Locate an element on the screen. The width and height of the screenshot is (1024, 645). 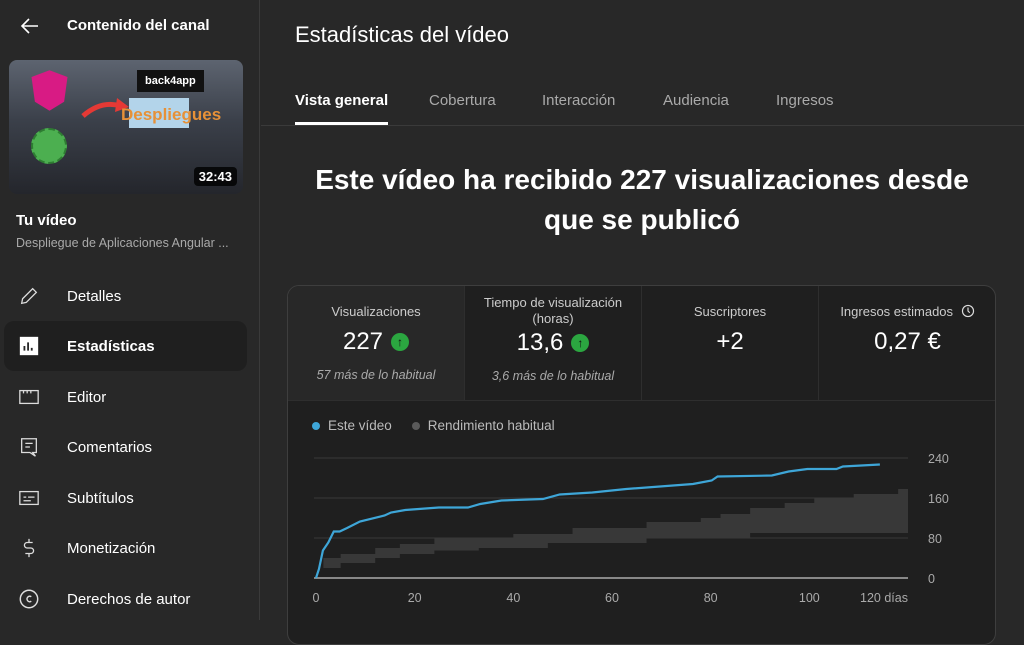
x-tick-label: 40 is located at coordinates (513, 598).